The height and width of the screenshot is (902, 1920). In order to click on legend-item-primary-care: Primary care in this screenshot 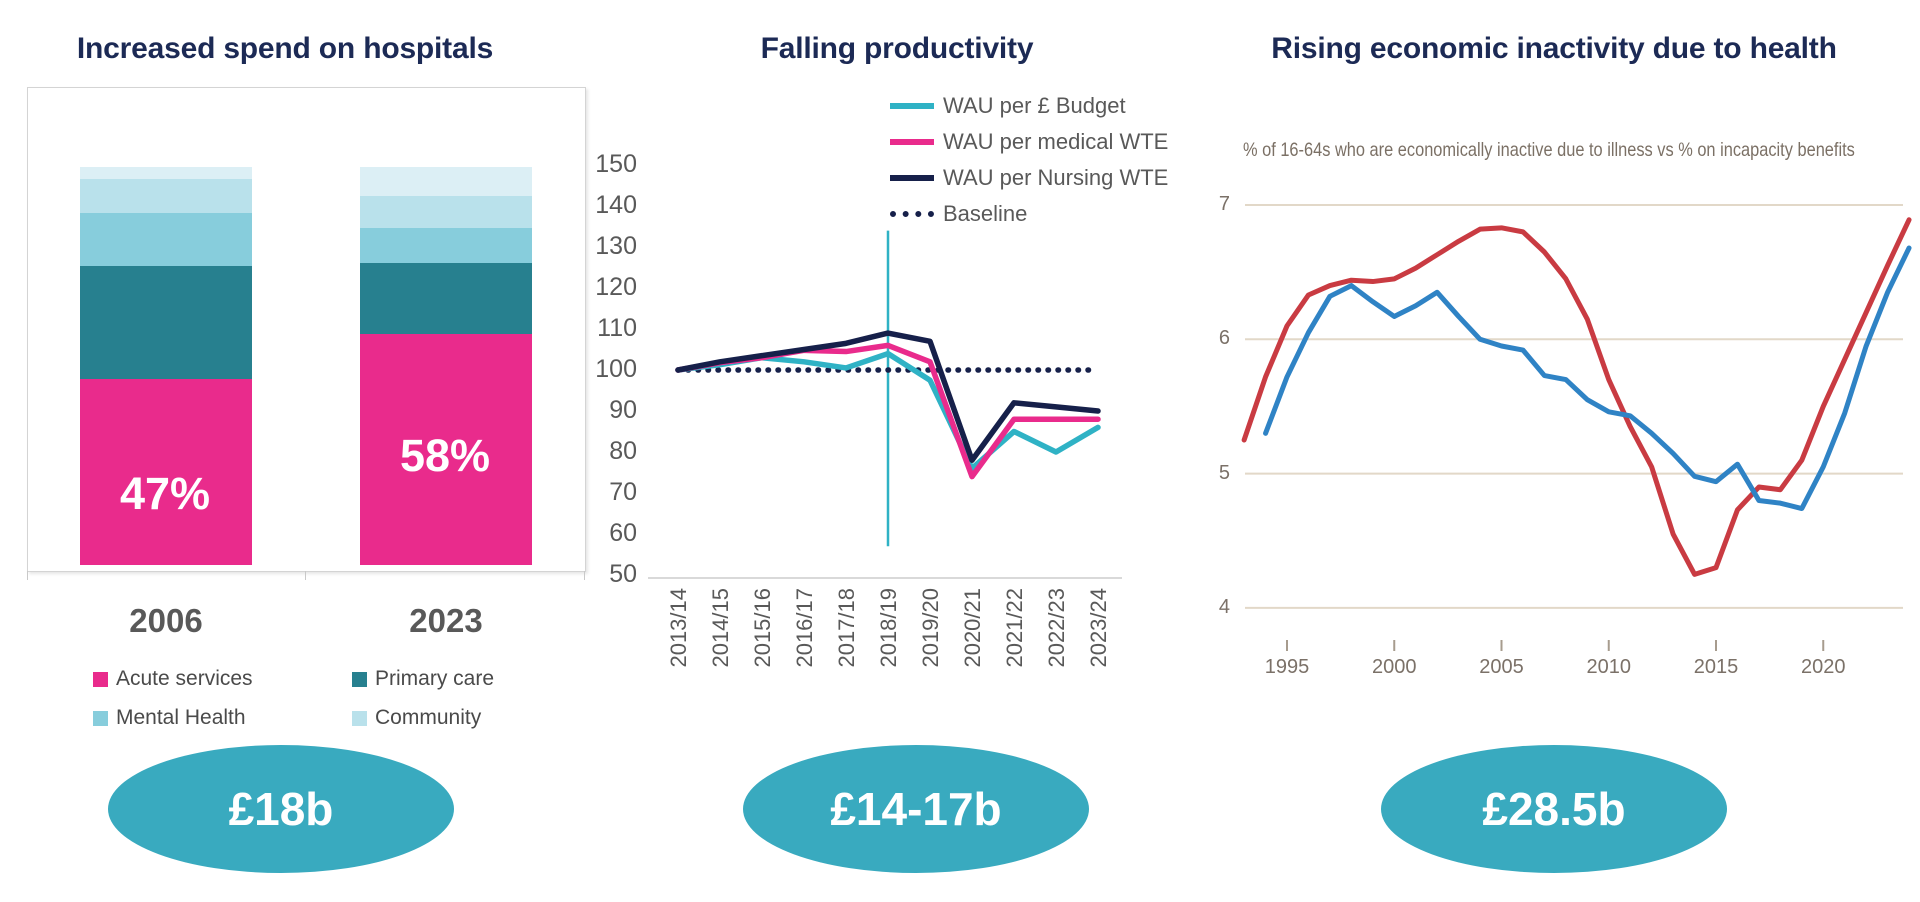, I will do `click(467, 679)`.